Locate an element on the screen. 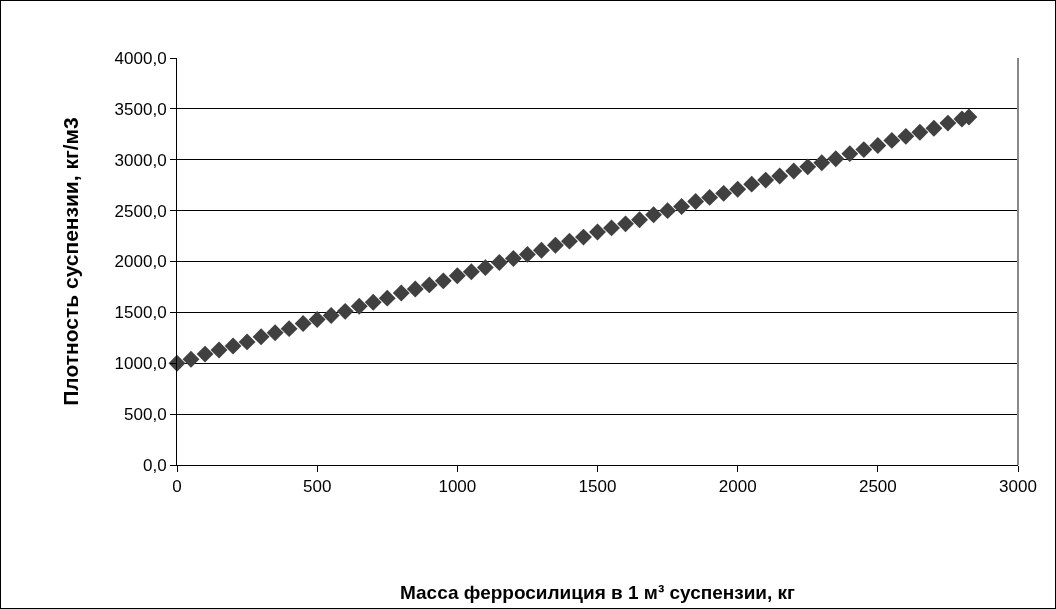 Image resolution: width=1056 pixels, height=609 pixels. x-tick-label: 2000 is located at coordinates (737, 487).